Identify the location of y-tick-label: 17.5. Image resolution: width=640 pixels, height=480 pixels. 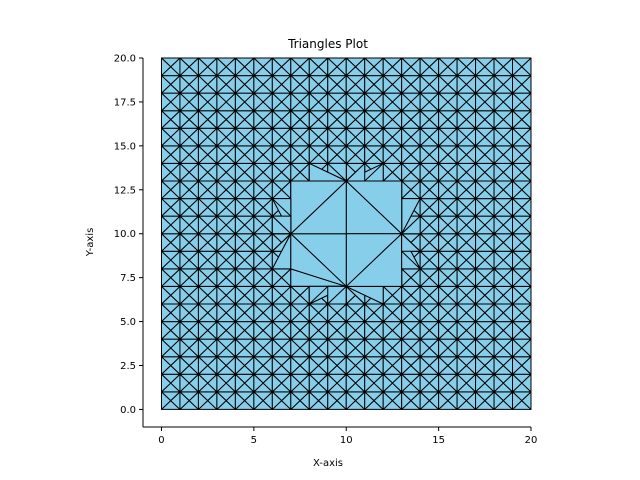
(125, 102).